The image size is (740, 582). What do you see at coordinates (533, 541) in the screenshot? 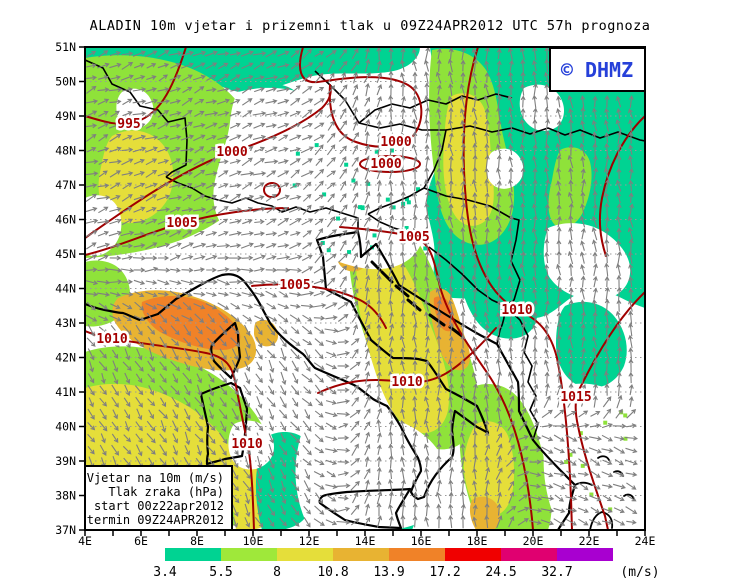
I see `lon-label: 20E` at bounding box center [533, 541].